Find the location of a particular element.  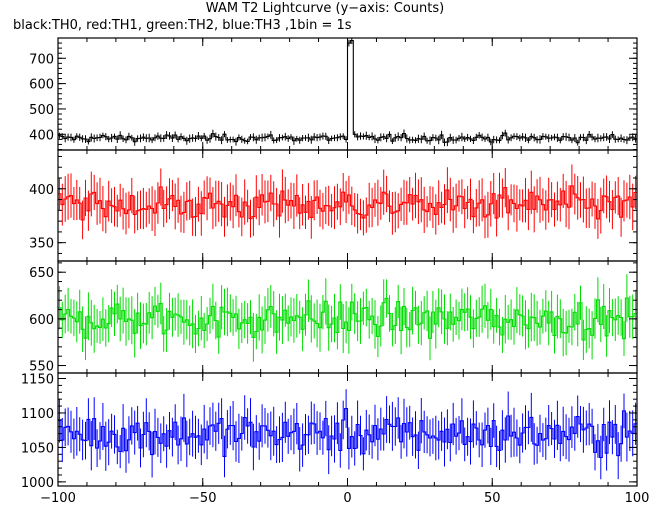

y-tick-label: 1150 is located at coordinates (37, 380).